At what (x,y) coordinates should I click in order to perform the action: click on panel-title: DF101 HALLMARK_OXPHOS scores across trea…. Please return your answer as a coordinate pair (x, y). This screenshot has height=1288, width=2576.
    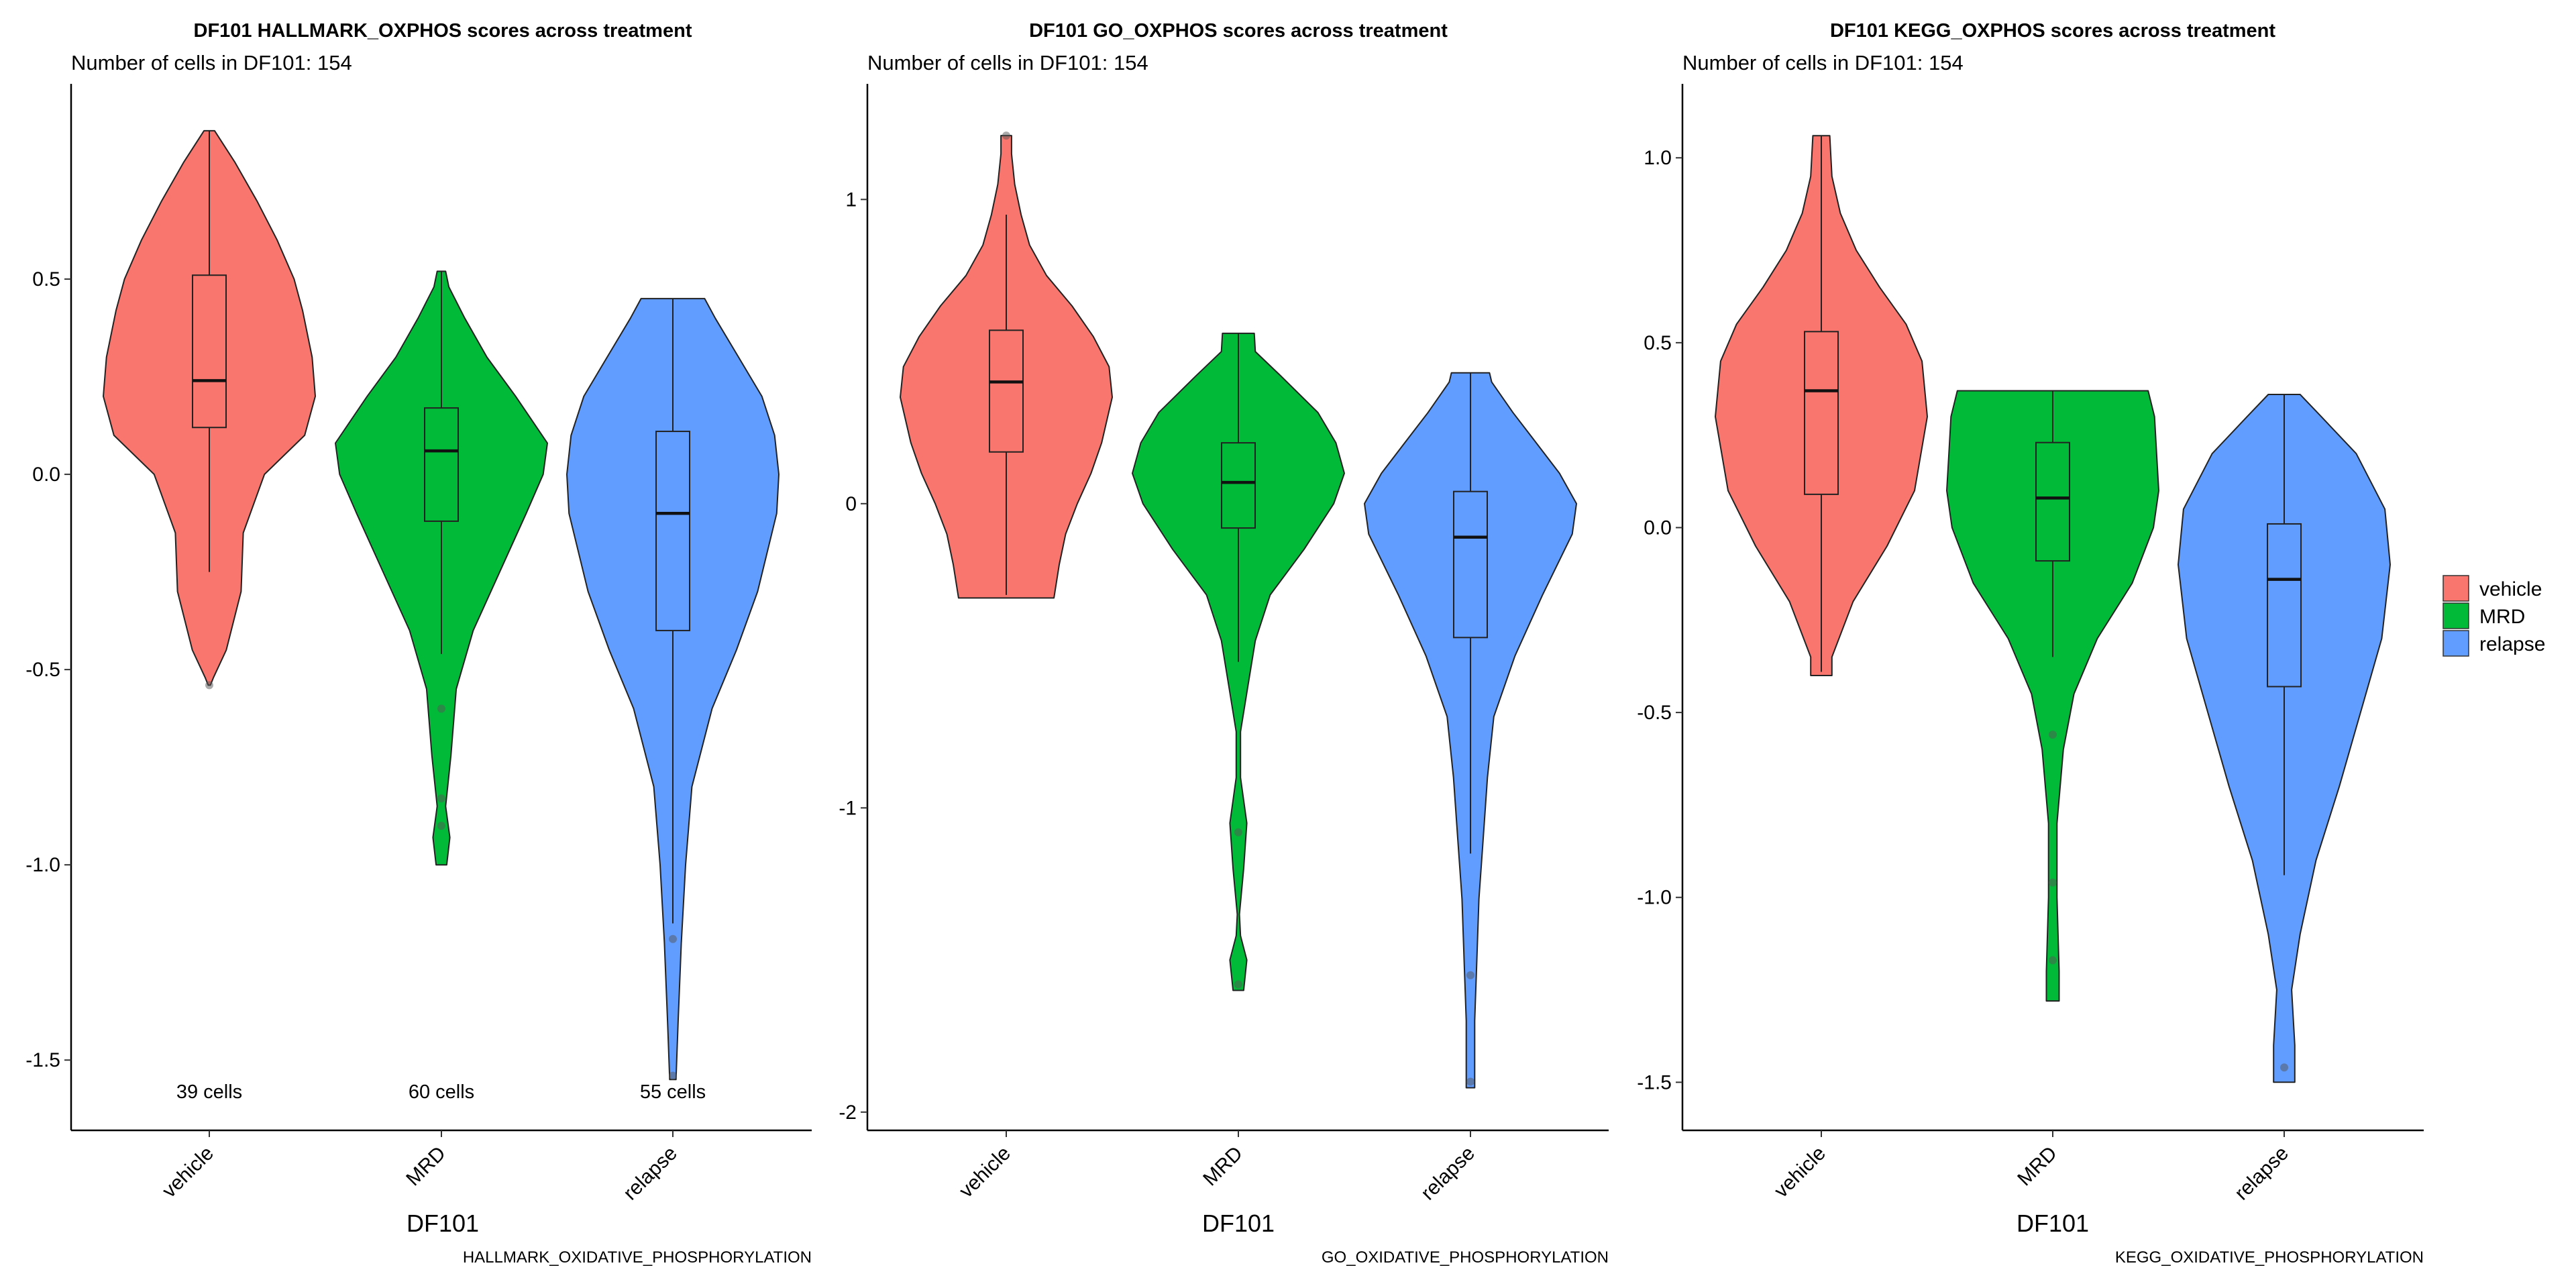
    Looking at the image, I should click on (443, 31).